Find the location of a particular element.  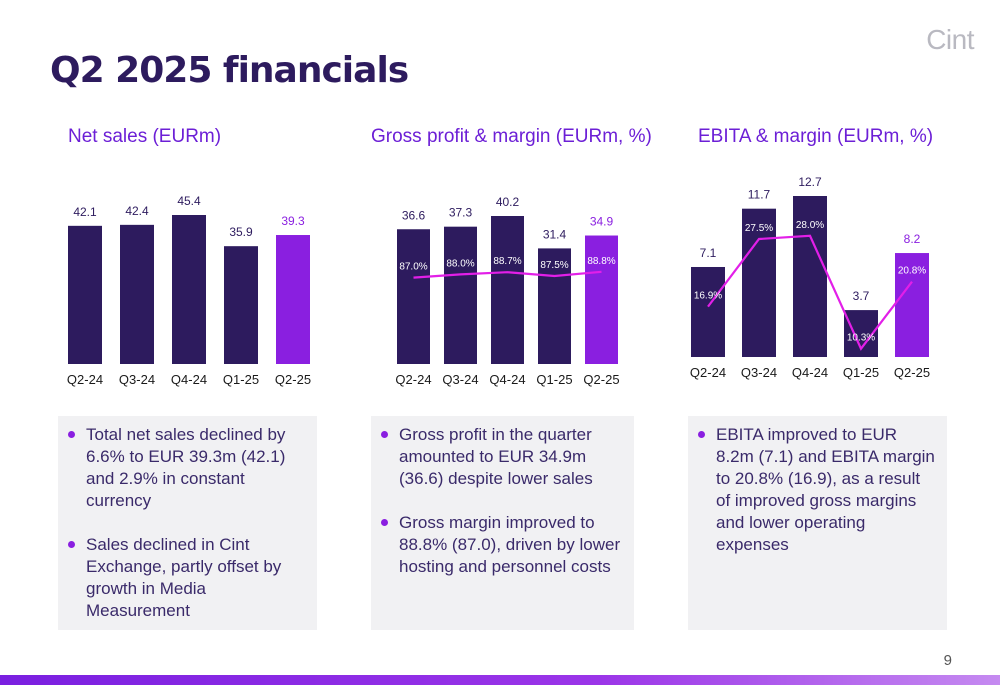

margin-label: 87.5% is located at coordinates (554, 265).